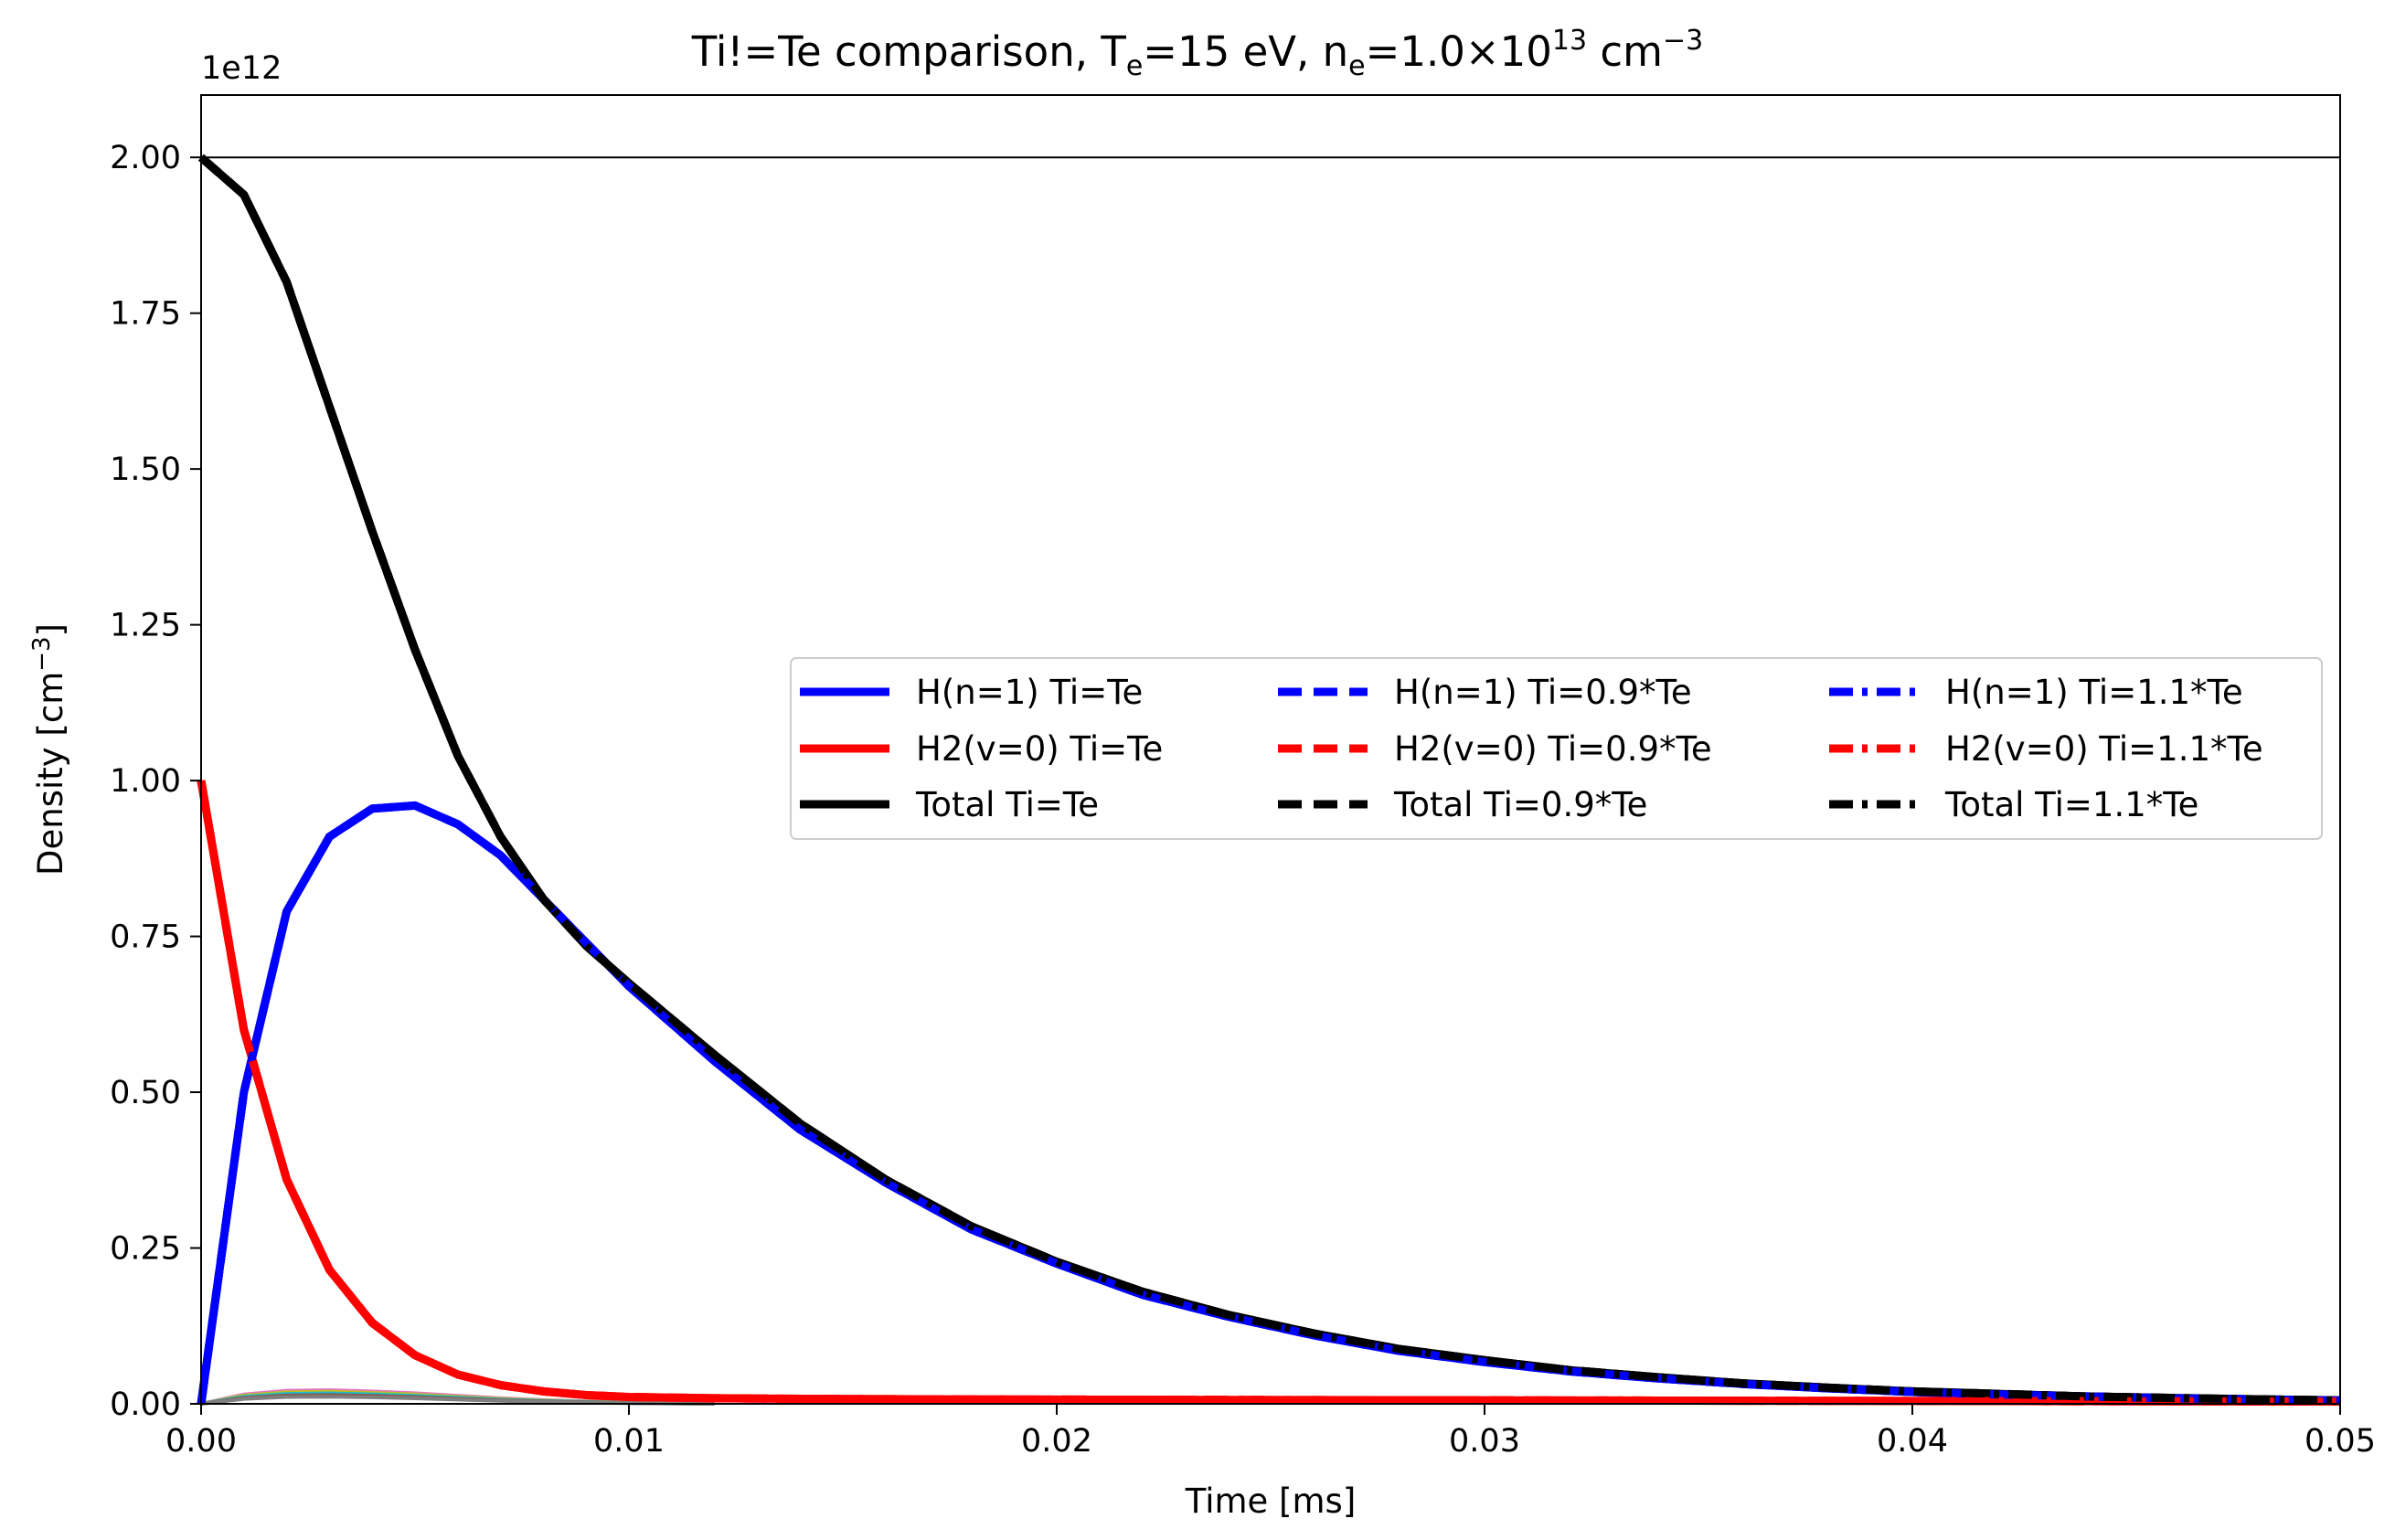 The width and height of the screenshot is (2395, 1540). What do you see at coordinates (49, 749) in the screenshot?
I see `y-axis-label: Density [cm−3]` at bounding box center [49, 749].